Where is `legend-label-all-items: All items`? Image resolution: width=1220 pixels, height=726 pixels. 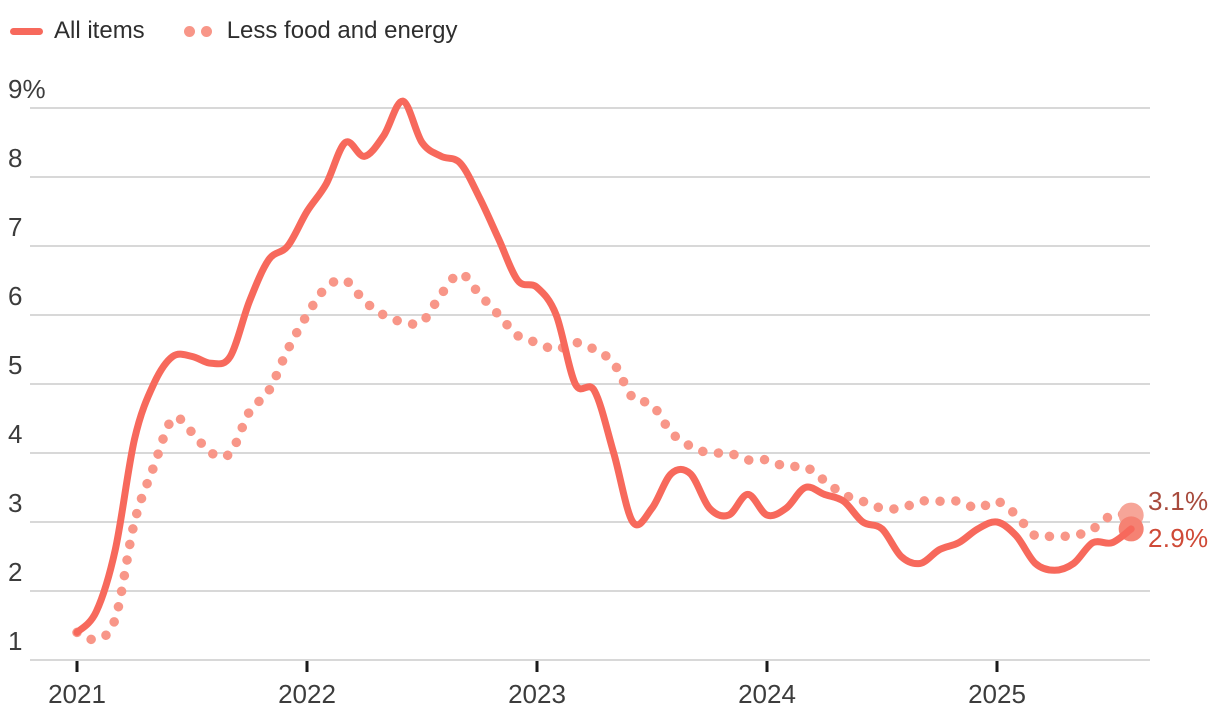
legend-label-all-items: All items is located at coordinates (99, 30).